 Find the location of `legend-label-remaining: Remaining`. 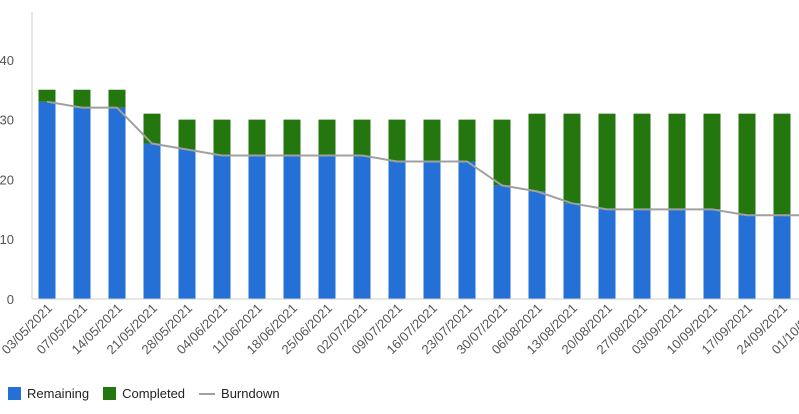

legend-label-remaining: Remaining is located at coordinates (58, 393).